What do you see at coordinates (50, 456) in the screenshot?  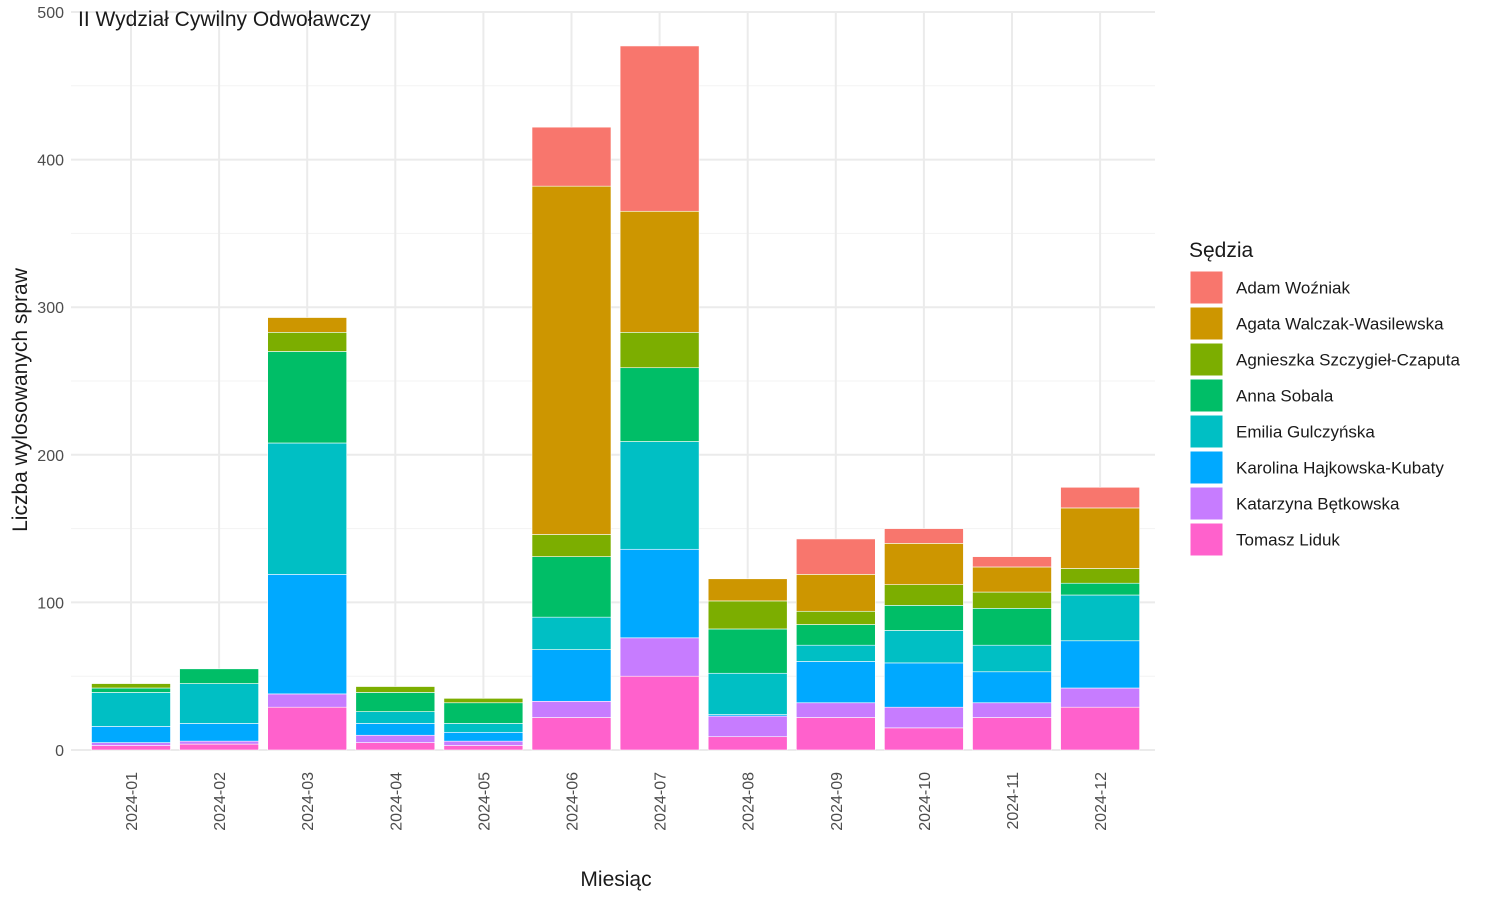 I see `y-tick-label: 200` at bounding box center [50, 456].